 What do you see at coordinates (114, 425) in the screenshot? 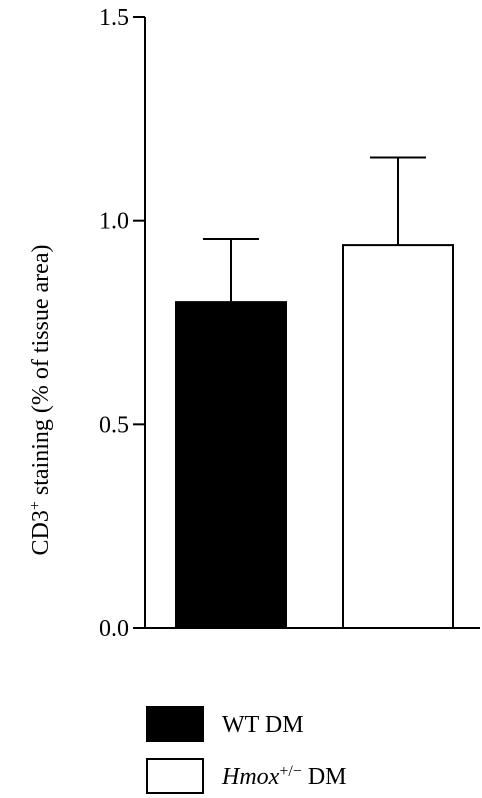
I see `y-tick-label: 0.5` at bounding box center [114, 425].